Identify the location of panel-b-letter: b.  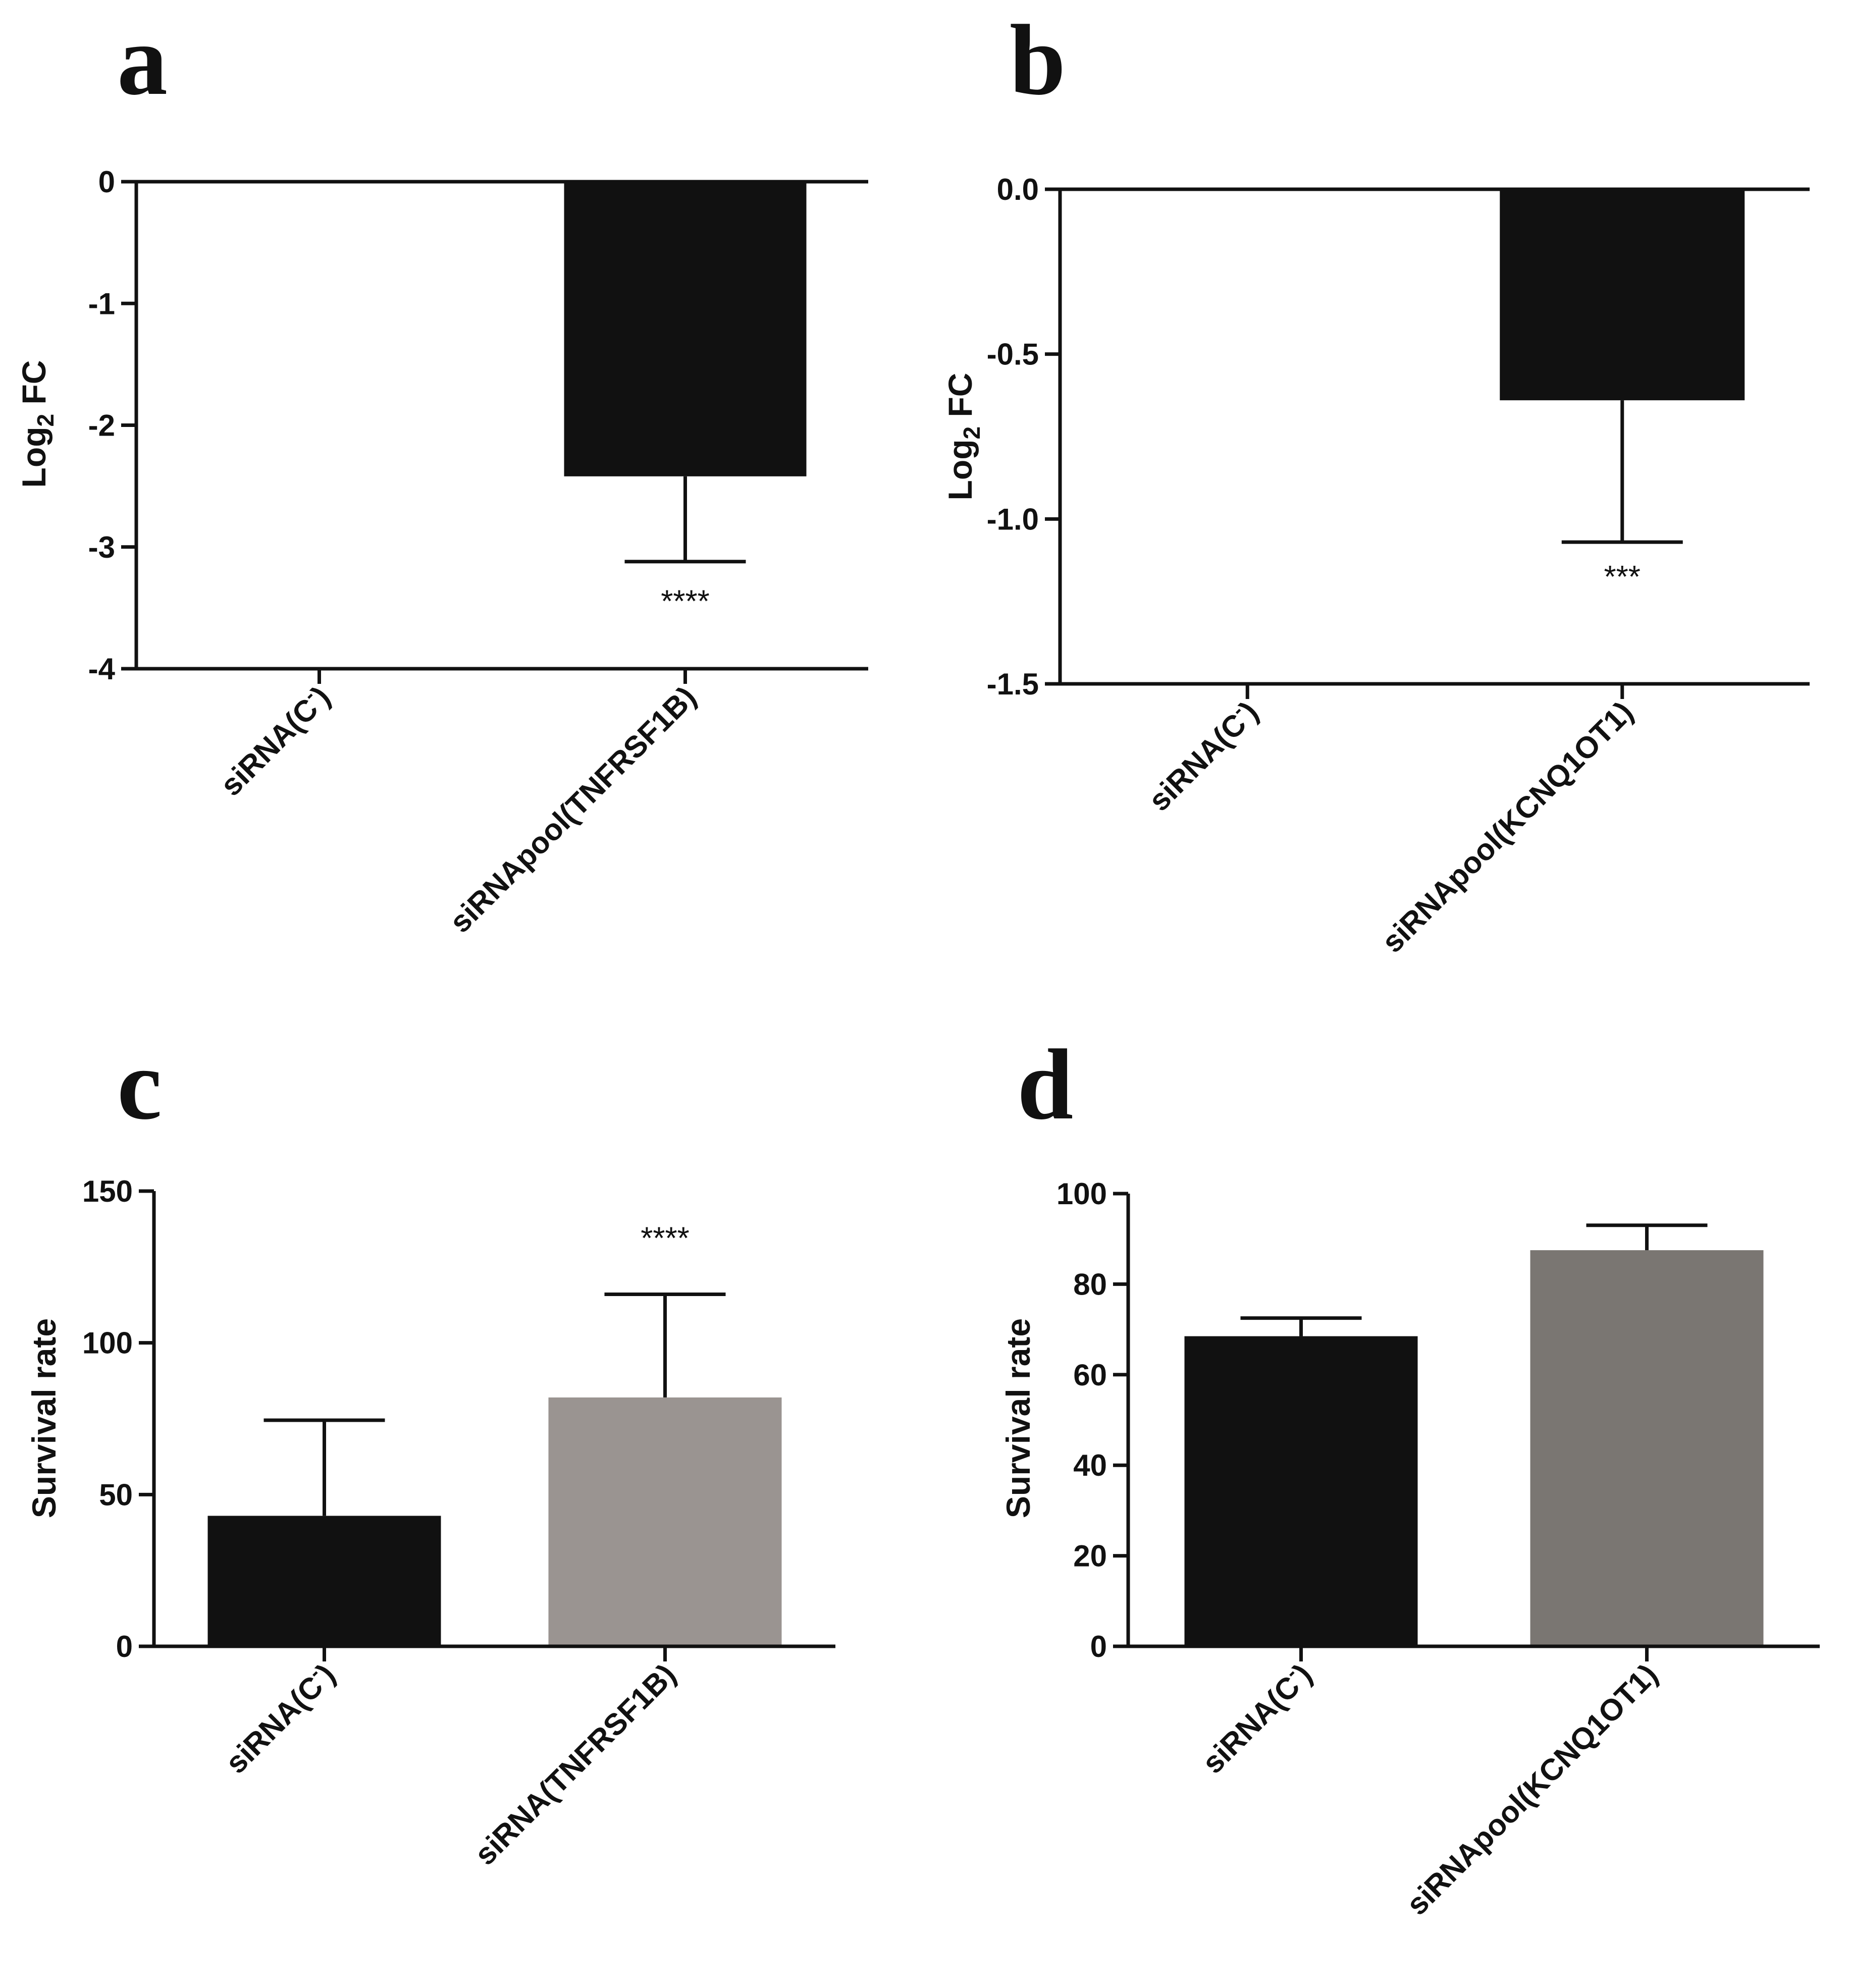
(1038, 61).